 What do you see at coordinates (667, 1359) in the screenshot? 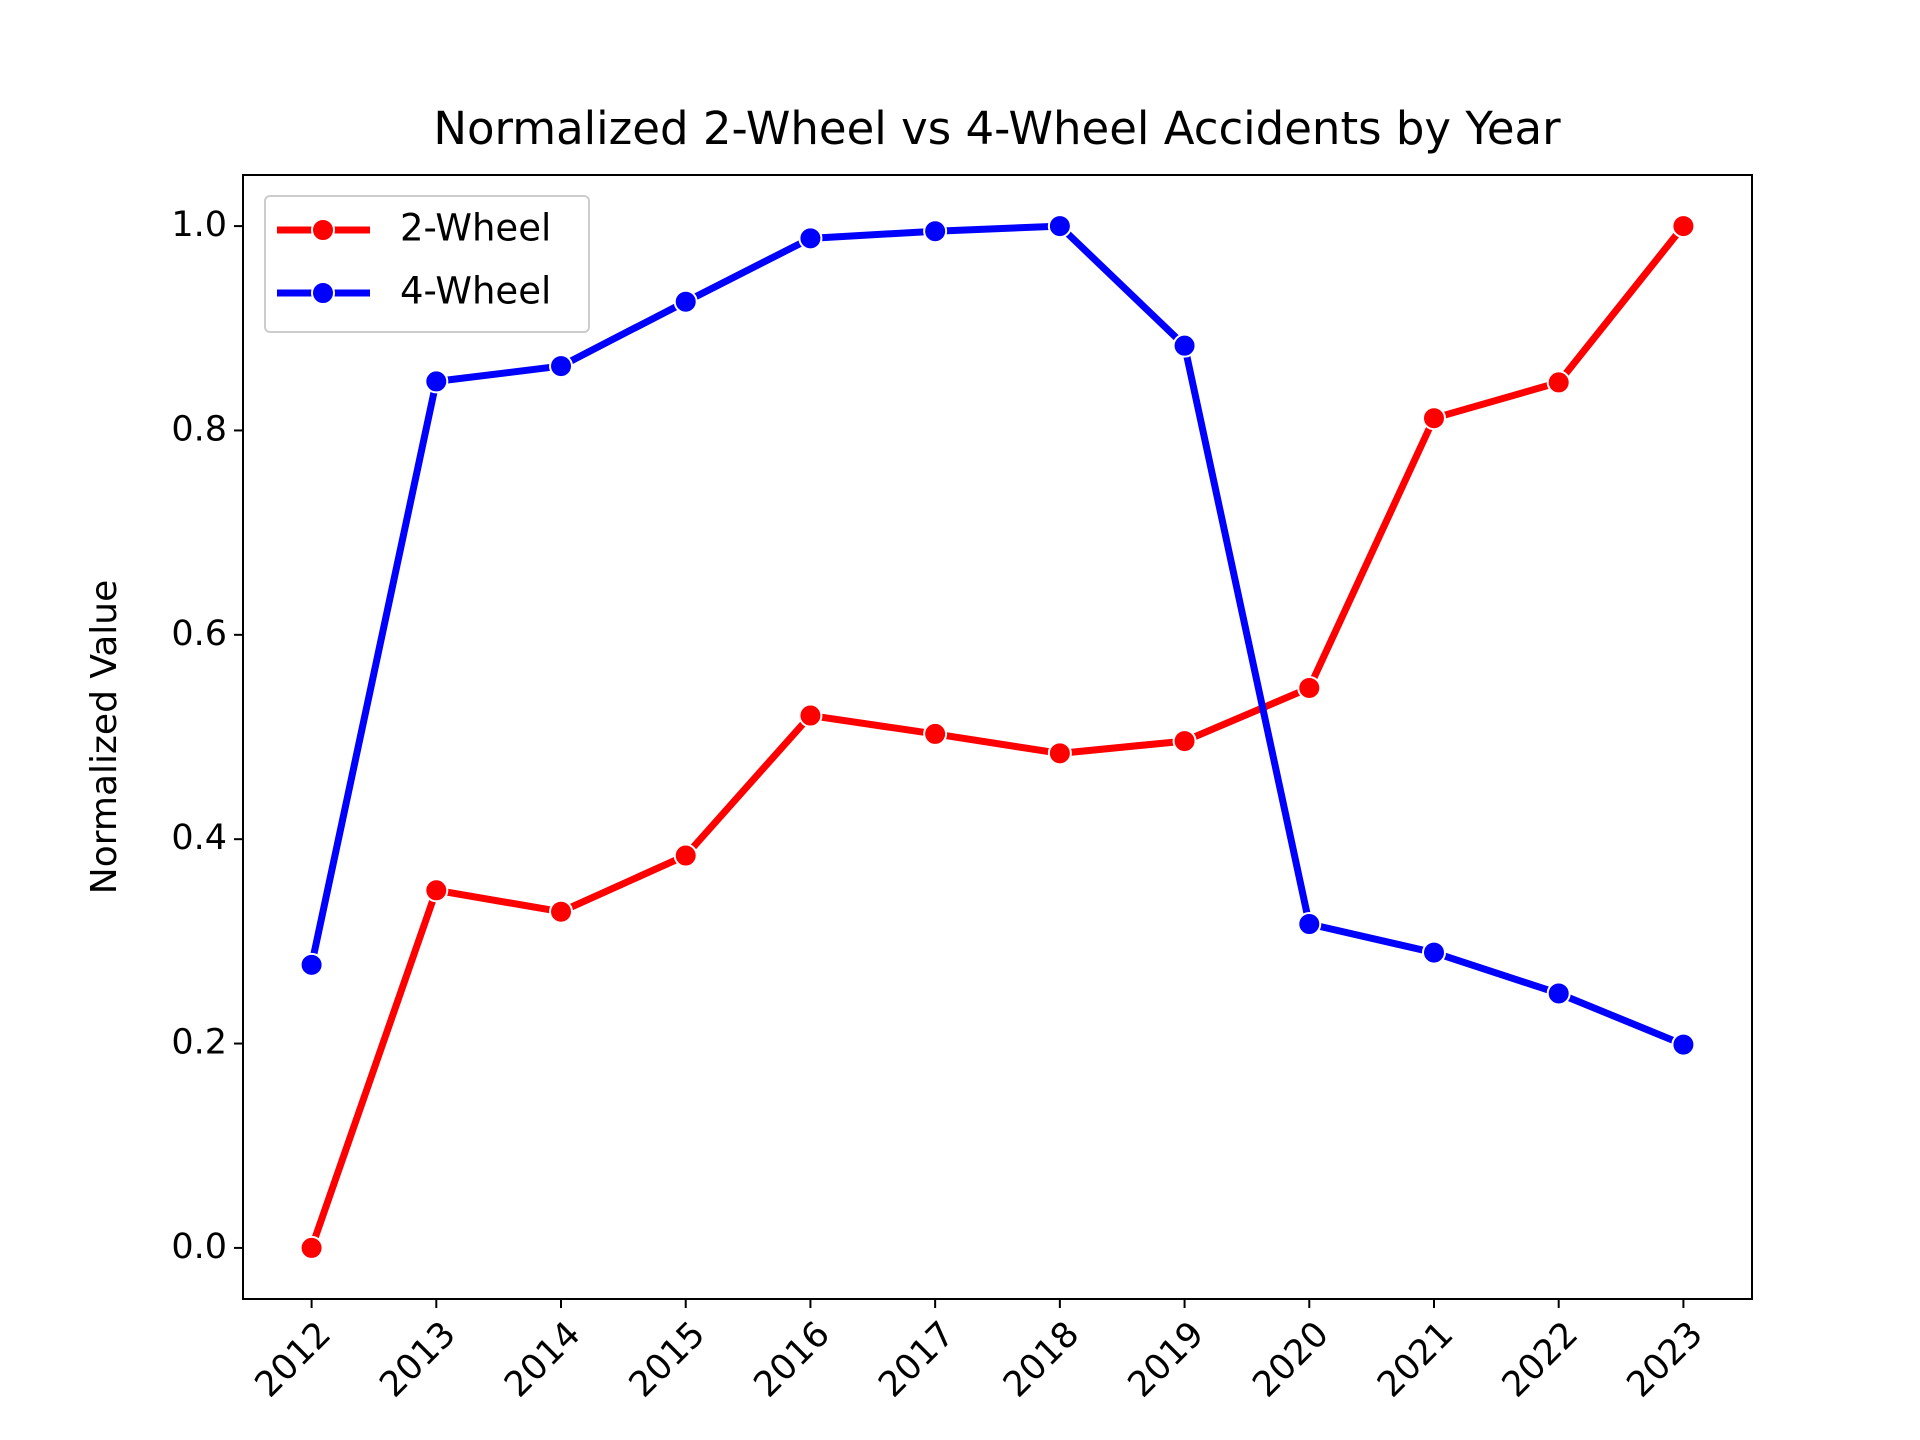
I see `x-tick-label: 2015` at bounding box center [667, 1359].